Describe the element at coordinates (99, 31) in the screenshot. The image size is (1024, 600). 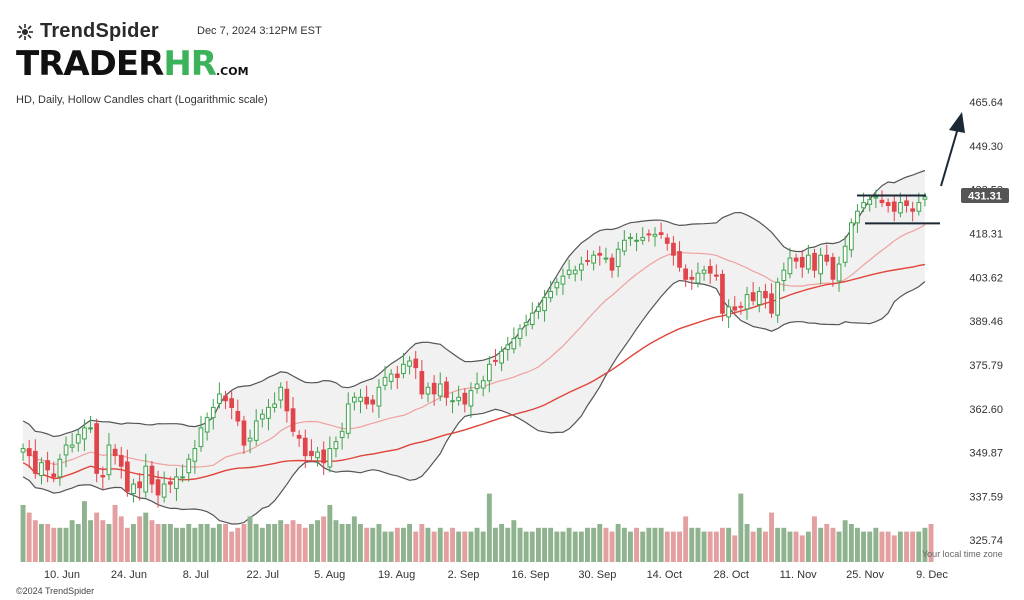
I see `logo-text: TrendSpider` at that location.